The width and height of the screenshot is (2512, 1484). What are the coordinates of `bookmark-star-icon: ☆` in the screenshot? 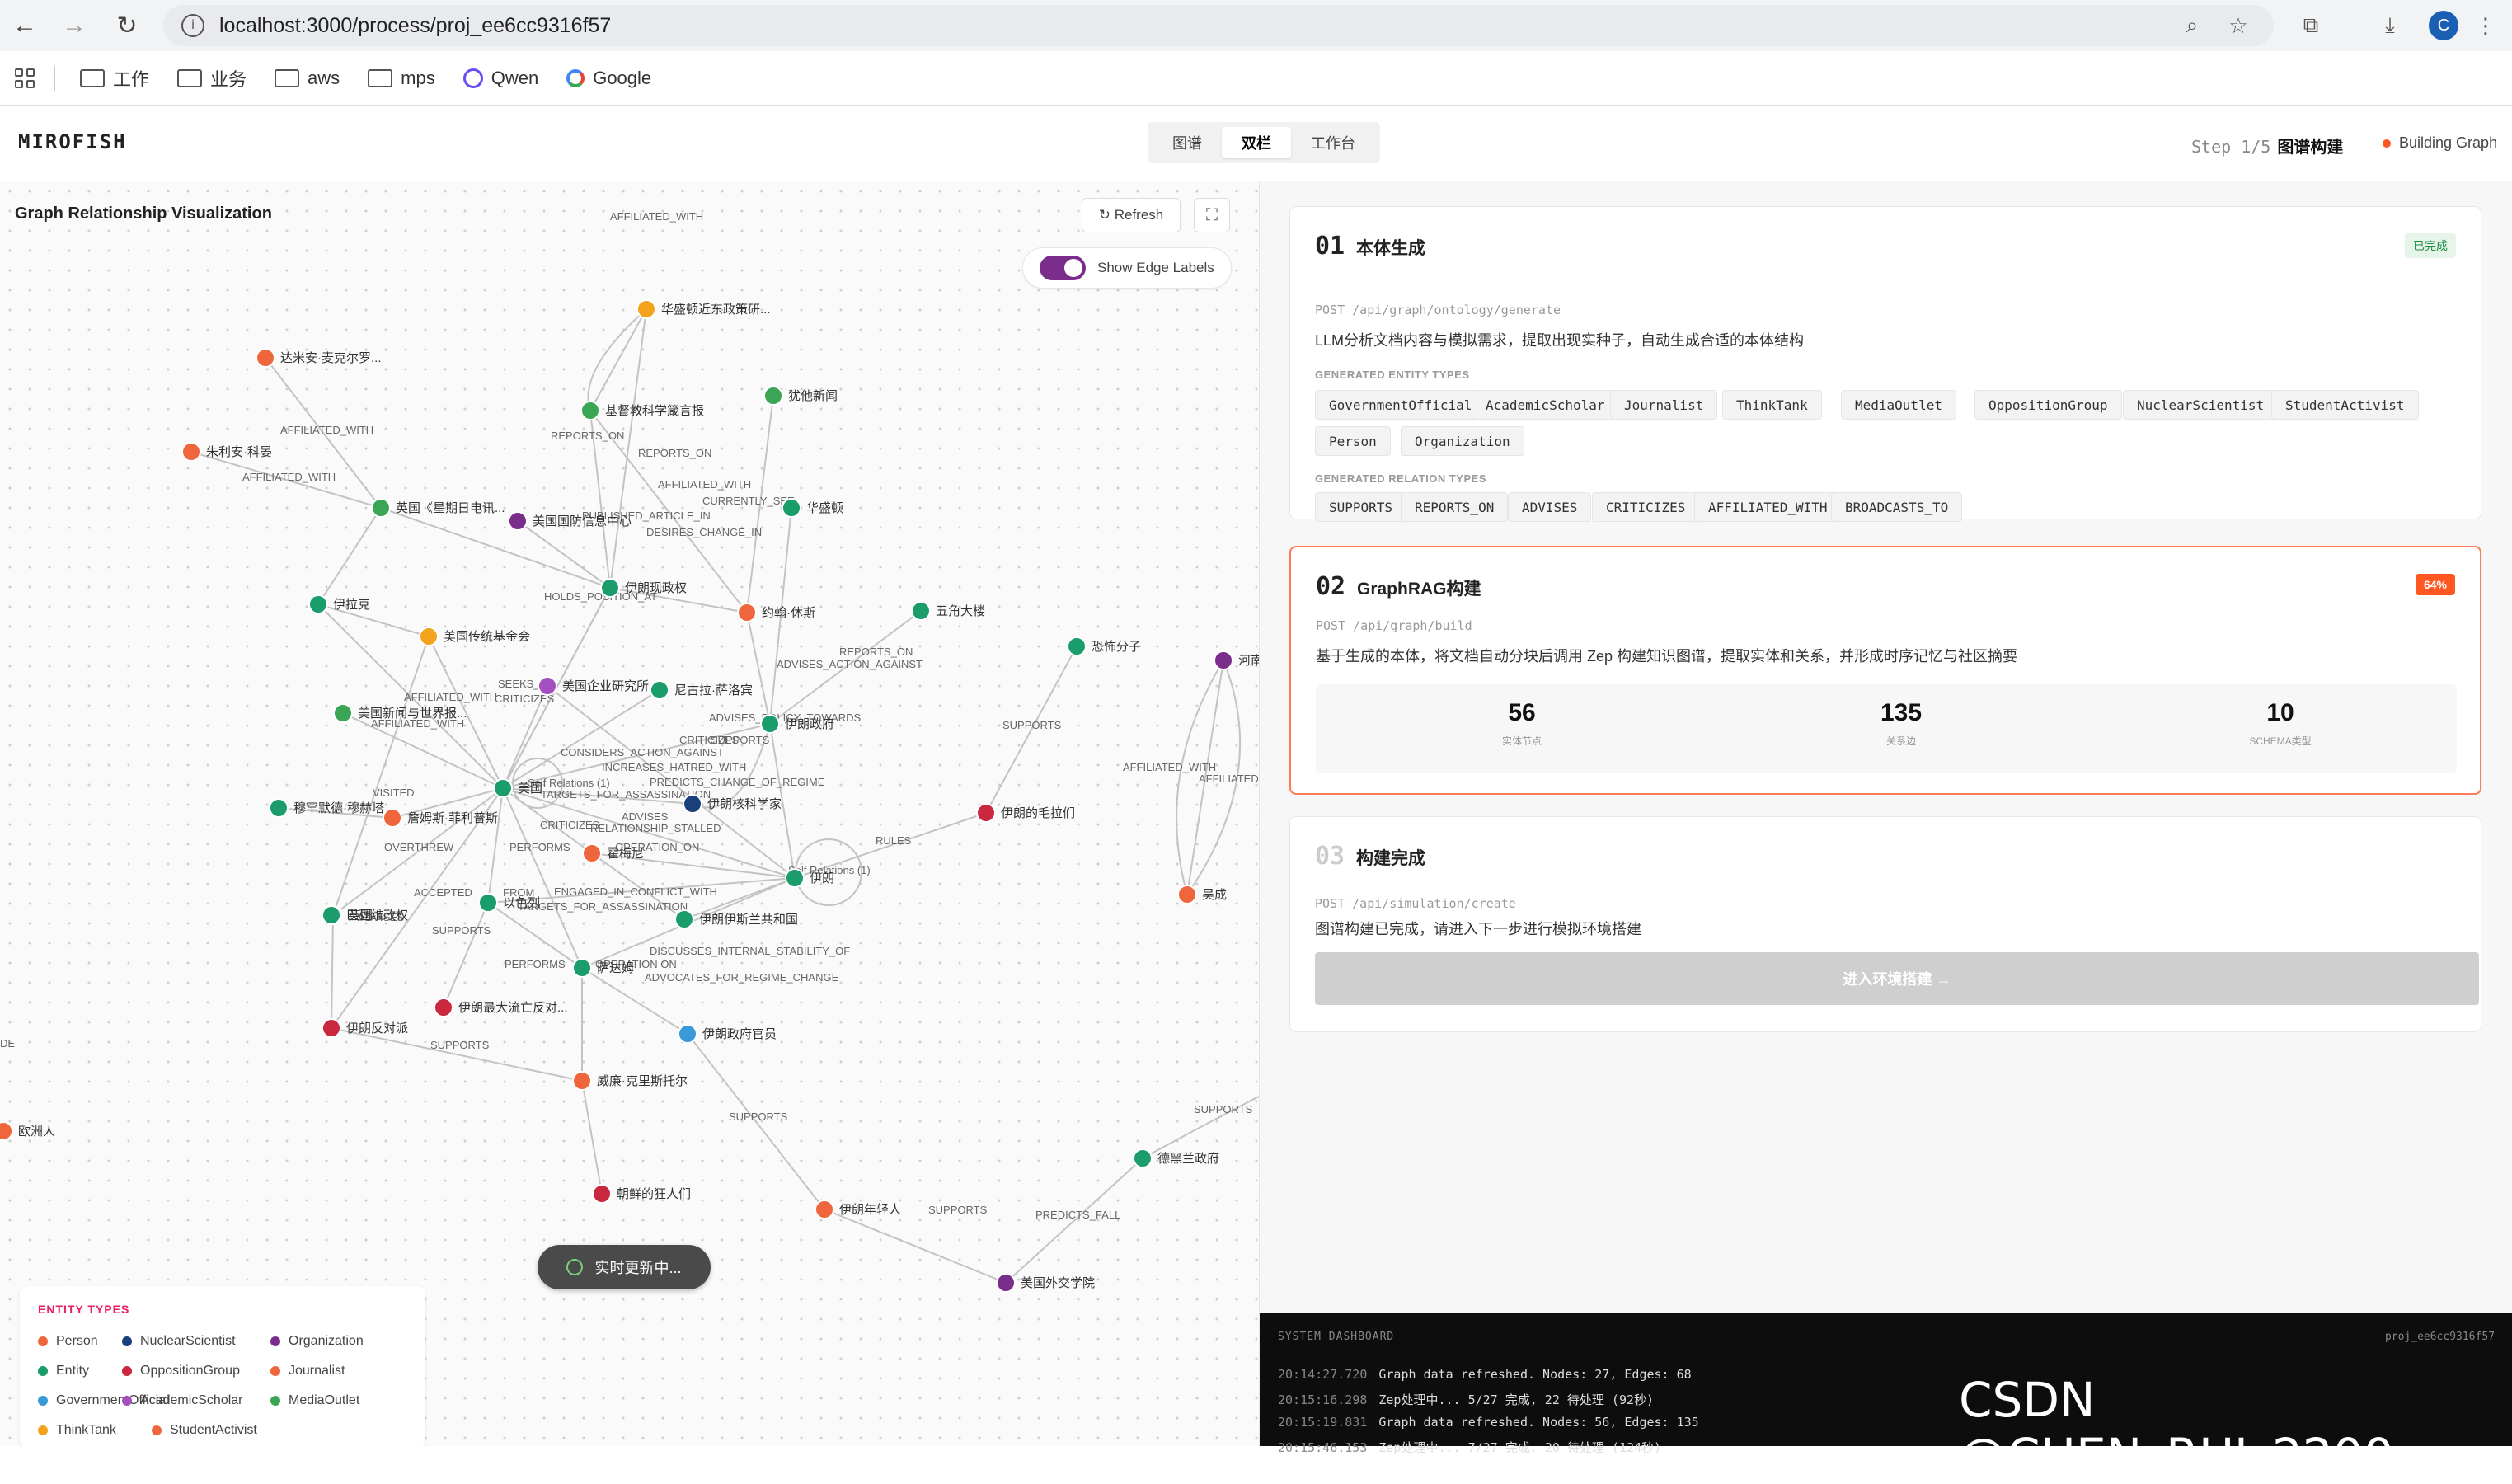 It's located at (2238, 25).